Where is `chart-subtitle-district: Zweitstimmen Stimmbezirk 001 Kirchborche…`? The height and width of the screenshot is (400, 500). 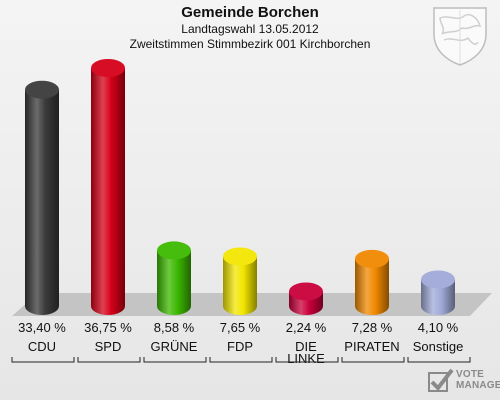
chart-subtitle-district: Zweitstimmen Stimmbezirk 001 Kirchborche… is located at coordinates (250, 44).